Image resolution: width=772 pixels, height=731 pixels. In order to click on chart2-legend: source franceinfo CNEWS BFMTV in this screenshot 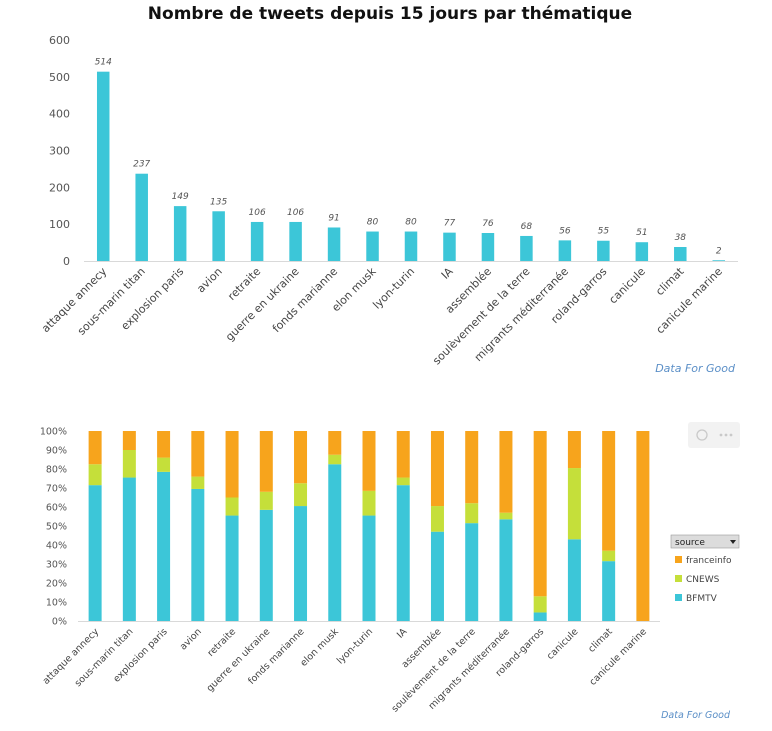, I will do `click(705, 569)`.